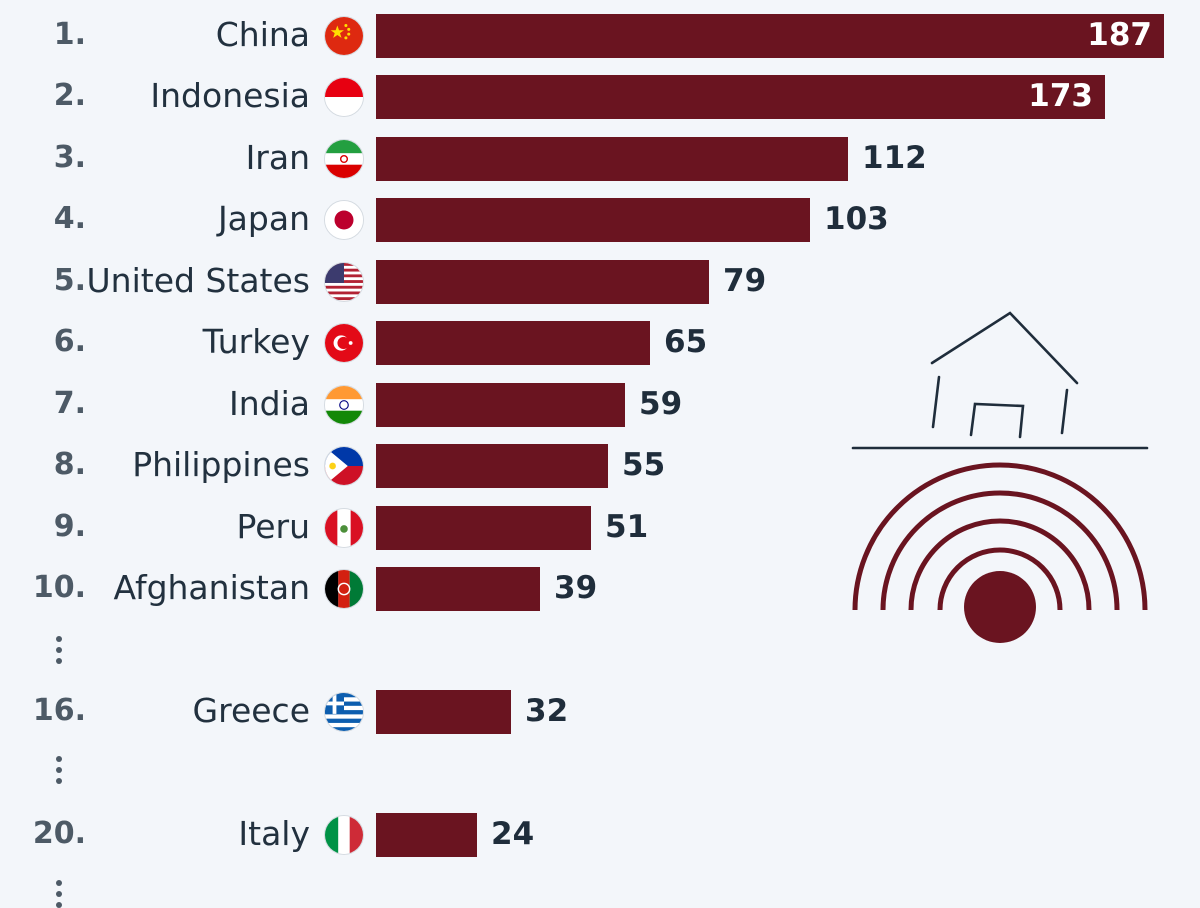 This screenshot has width=1200, height=908. I want to click on country-label: Greece, so click(251, 710).